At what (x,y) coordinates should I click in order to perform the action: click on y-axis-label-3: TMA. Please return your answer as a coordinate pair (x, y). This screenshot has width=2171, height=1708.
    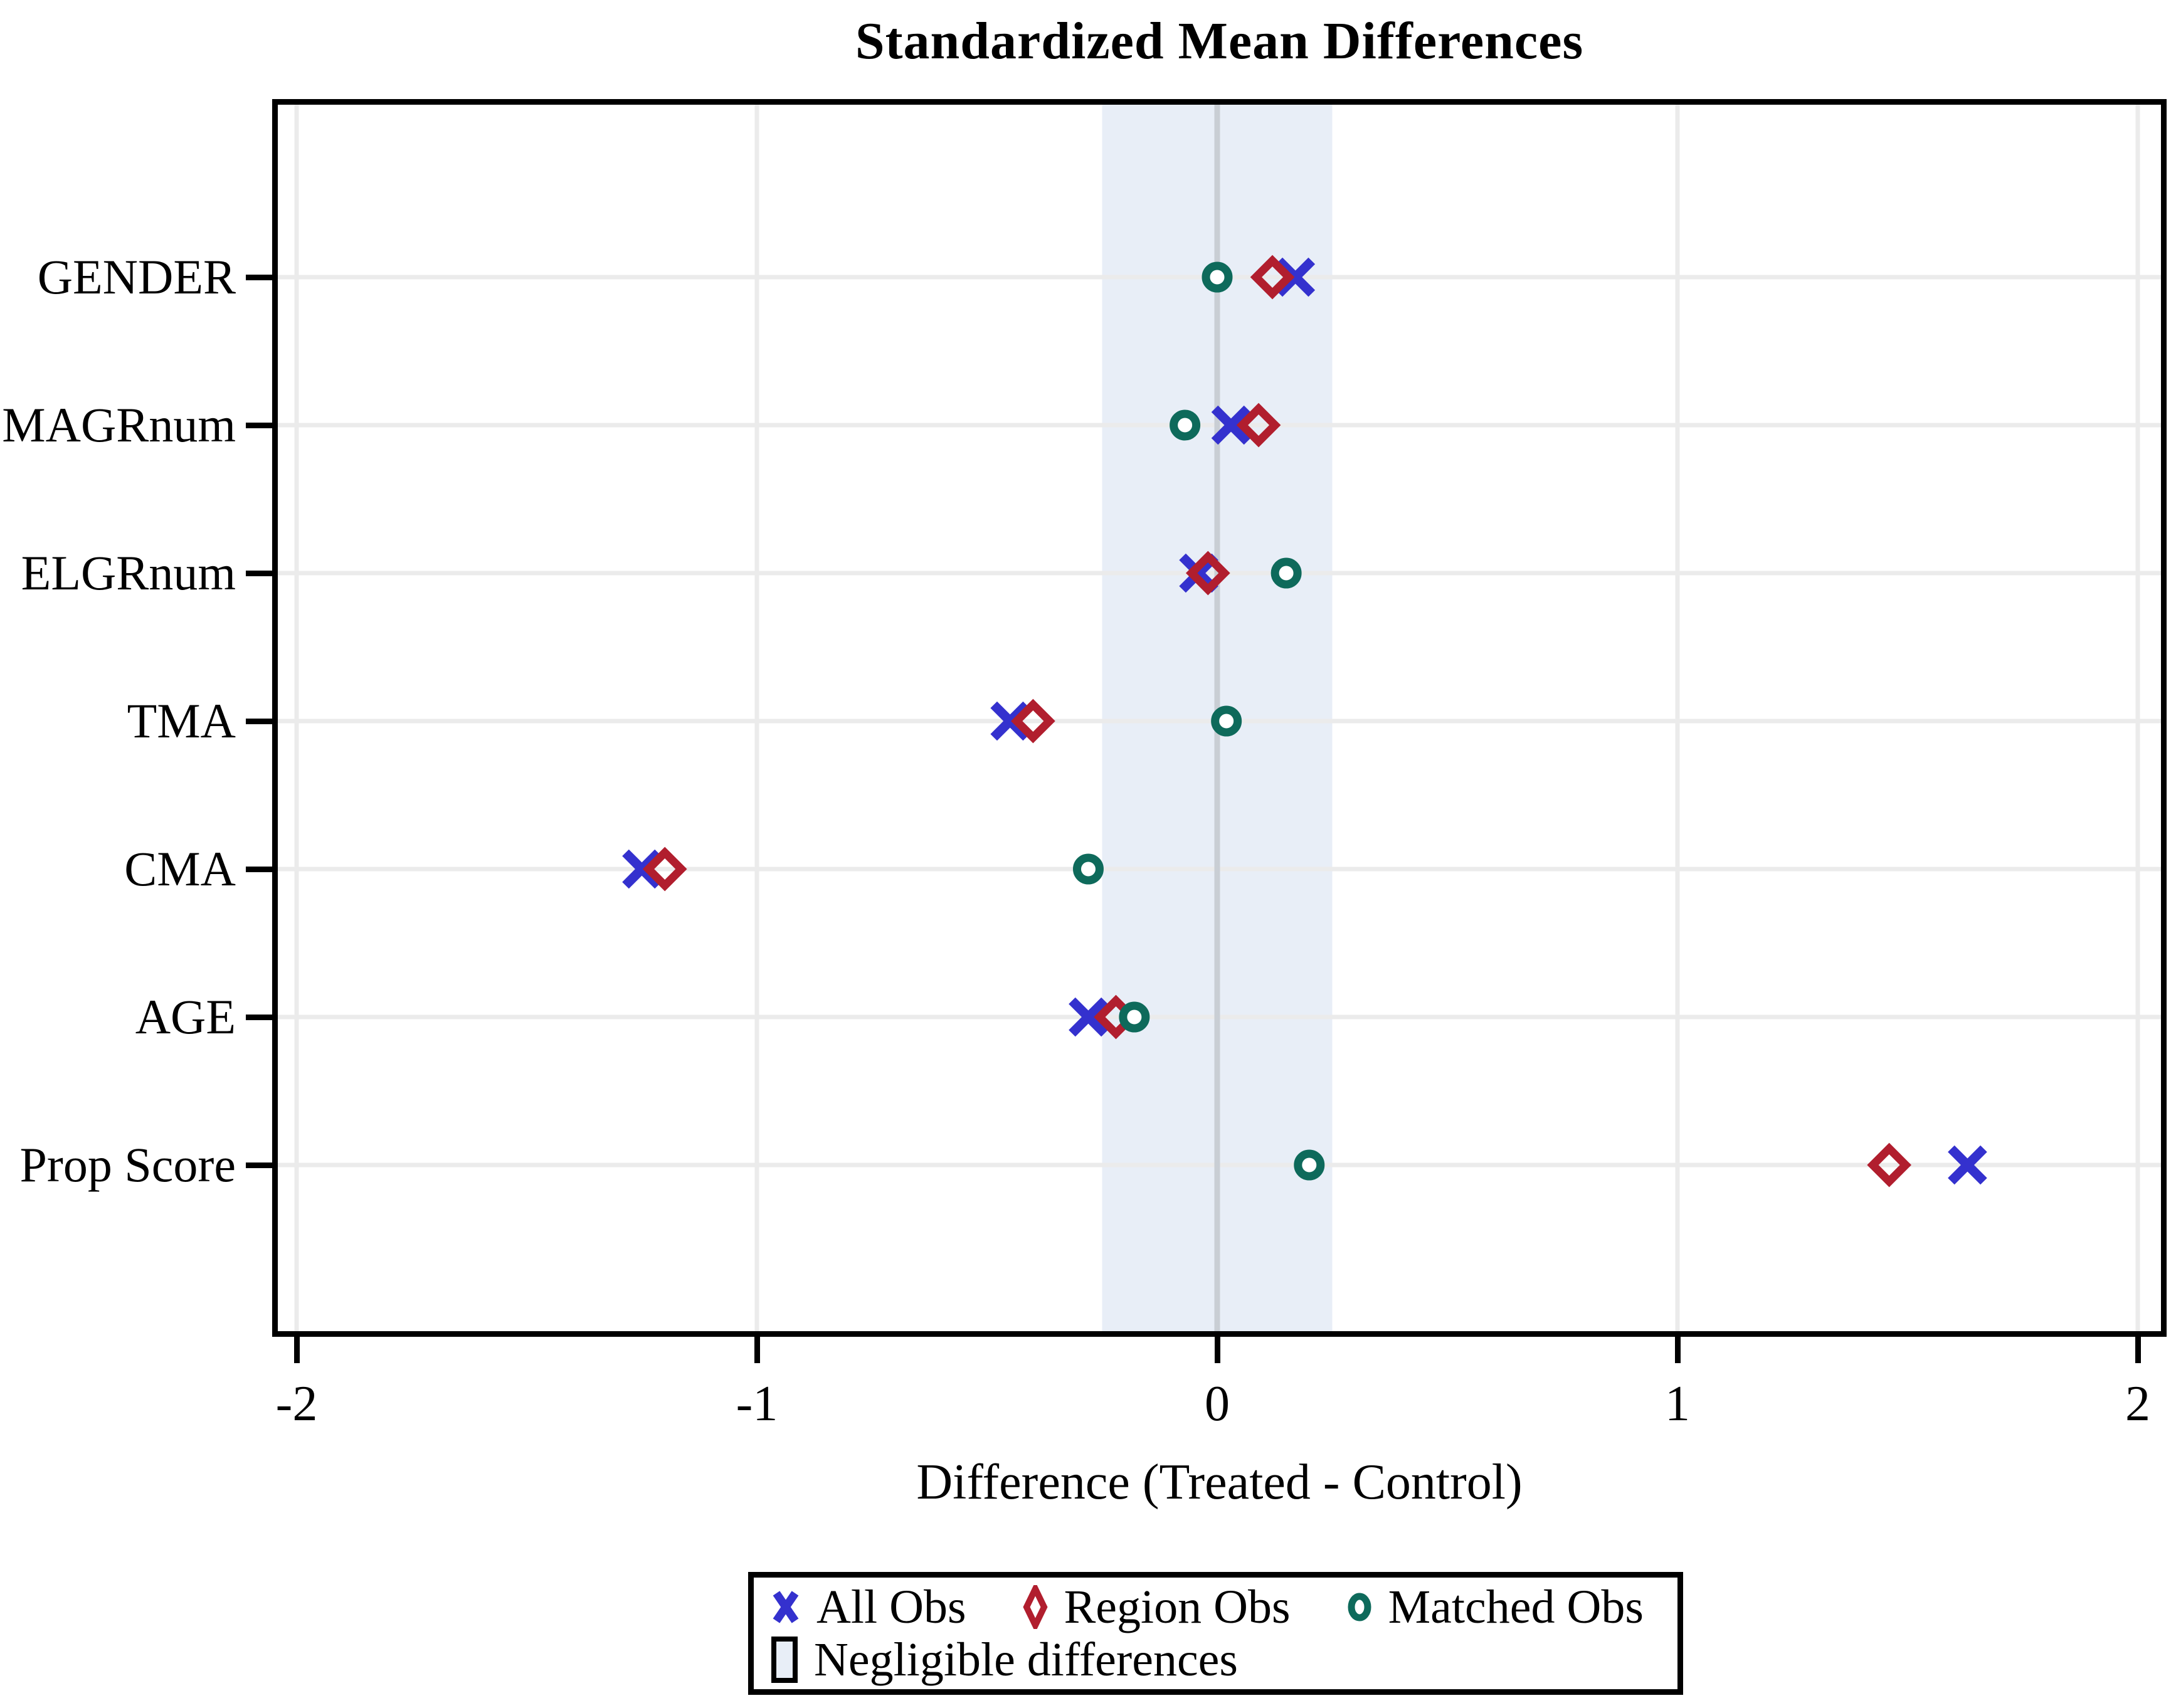
    Looking at the image, I should click on (181, 720).